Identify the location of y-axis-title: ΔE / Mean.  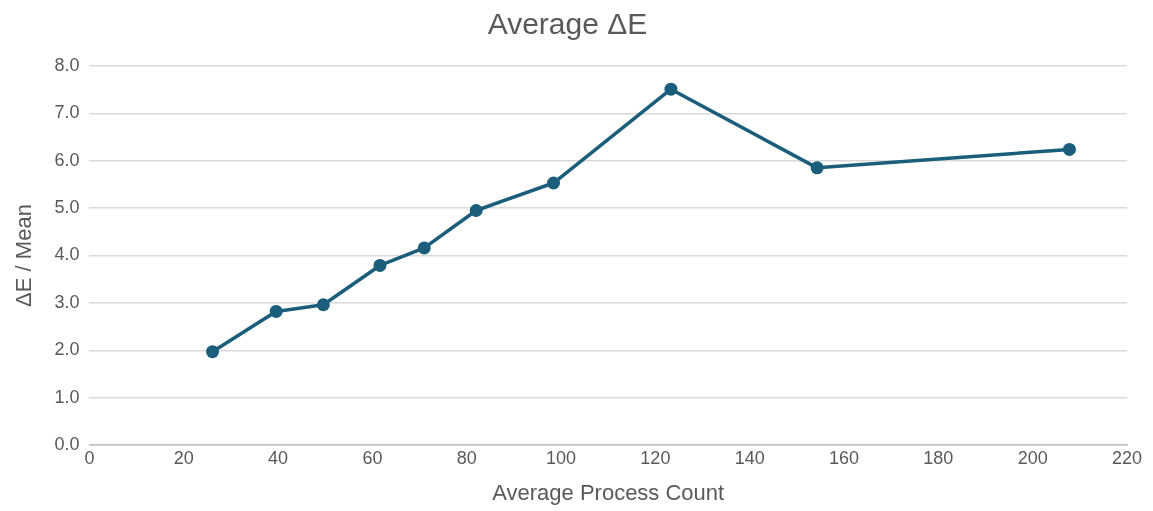
(24, 255).